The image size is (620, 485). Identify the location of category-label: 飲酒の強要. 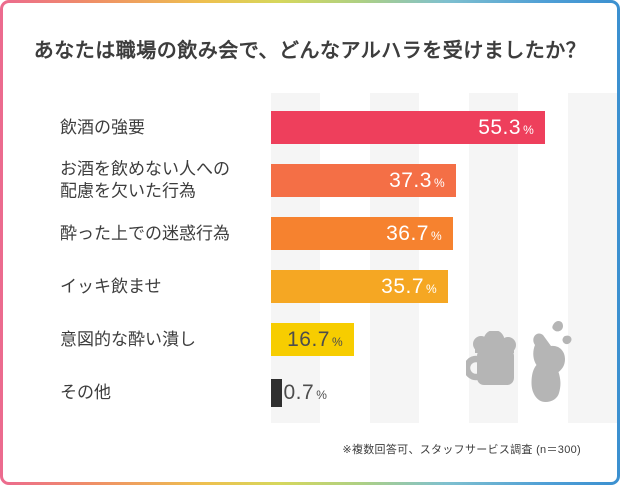
(102, 127).